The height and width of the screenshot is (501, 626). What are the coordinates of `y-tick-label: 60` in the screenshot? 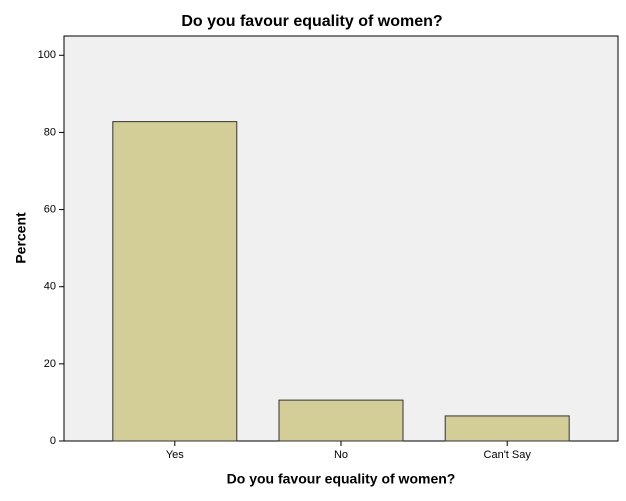 It's located at (50, 209).